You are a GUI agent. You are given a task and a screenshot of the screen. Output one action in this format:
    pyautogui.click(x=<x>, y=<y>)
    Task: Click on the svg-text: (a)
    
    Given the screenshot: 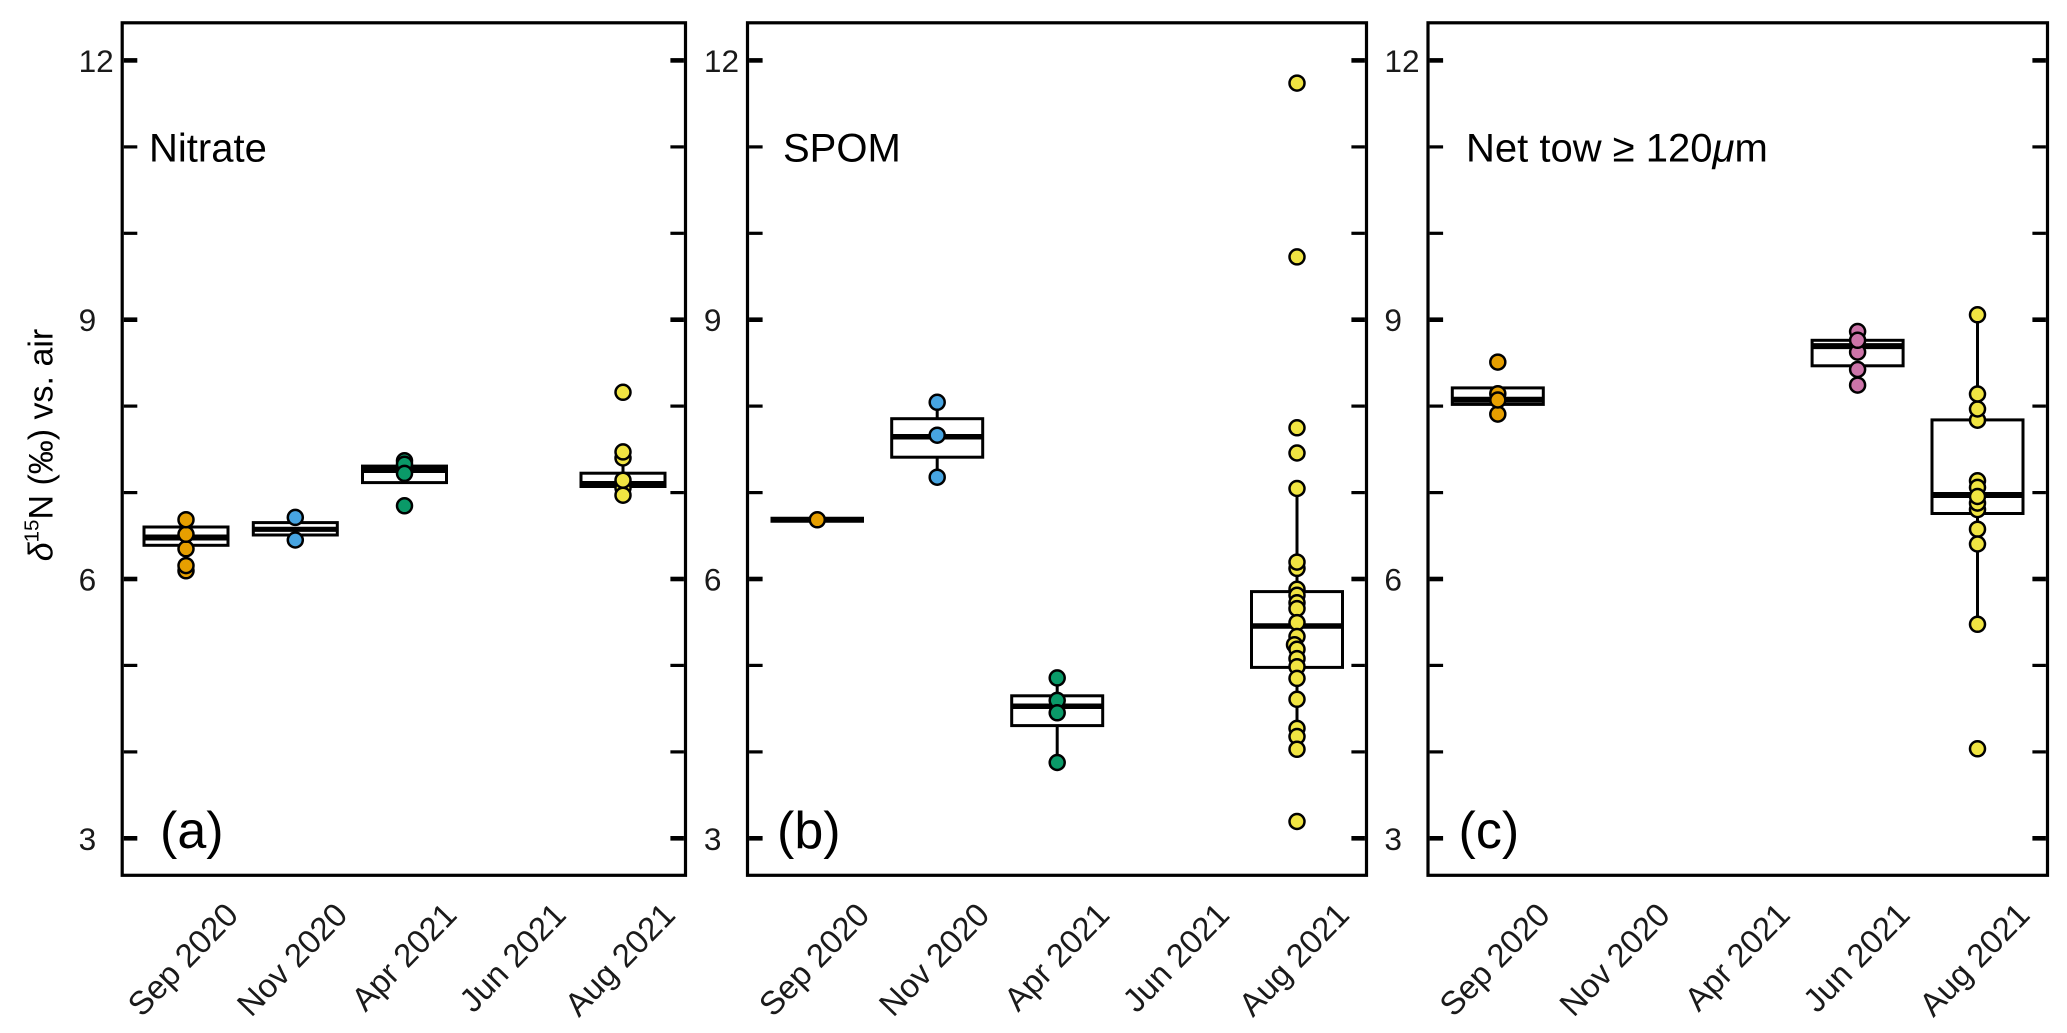 What is the action you would take?
    pyautogui.click(x=192, y=831)
    